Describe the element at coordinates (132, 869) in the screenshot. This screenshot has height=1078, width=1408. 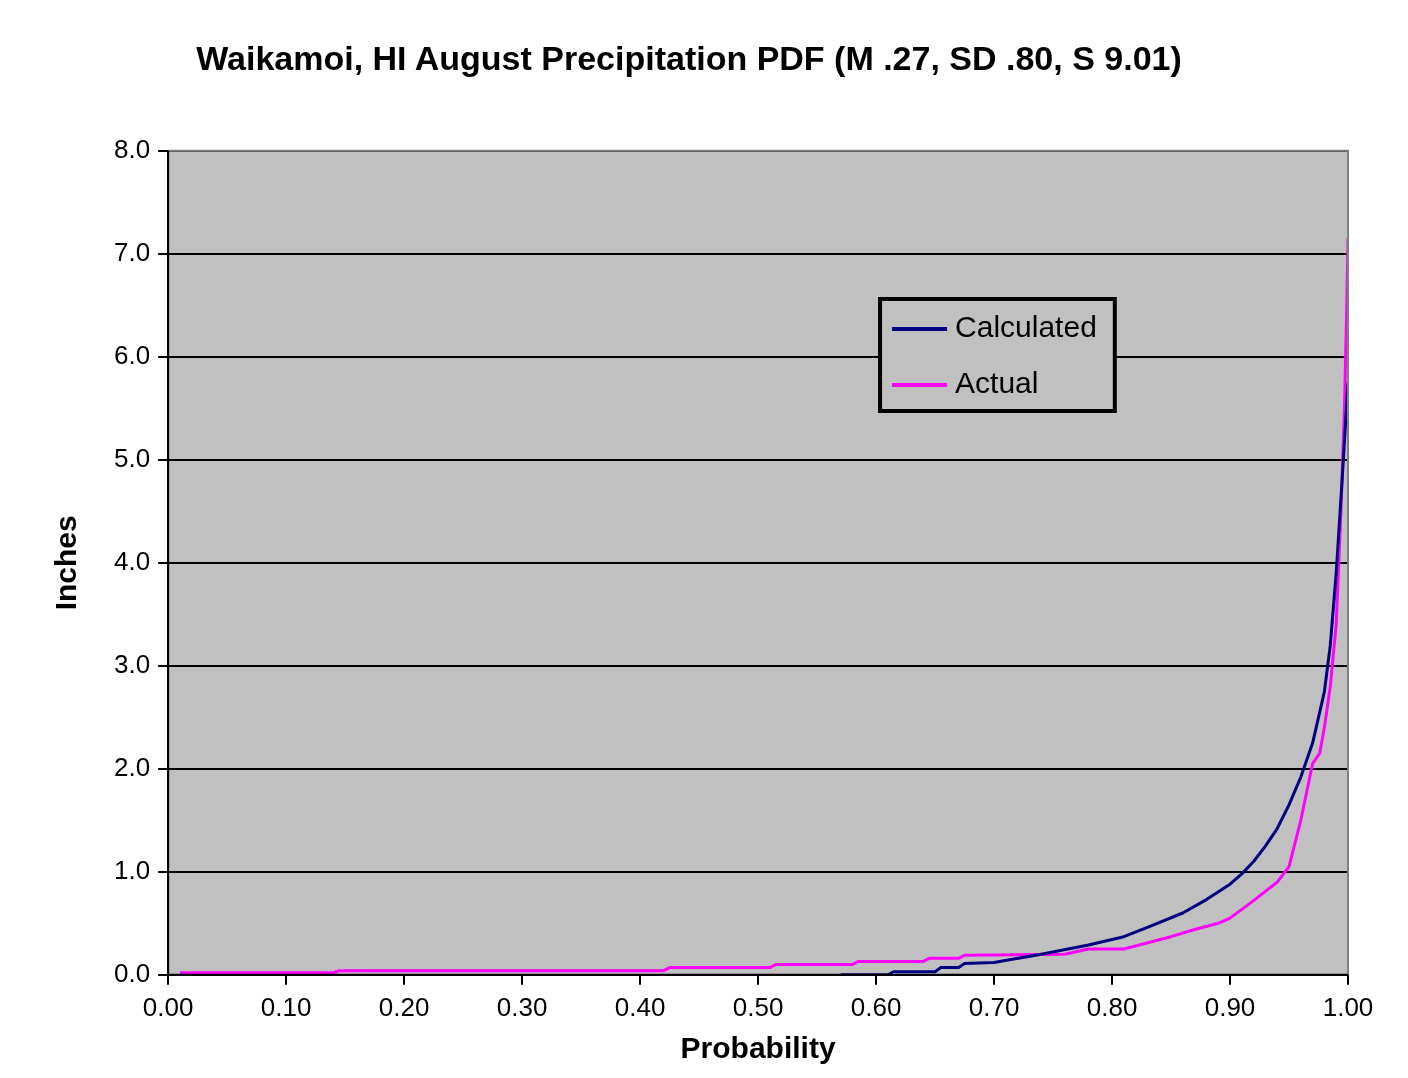
I see `y-tick-label: 1.0` at that location.